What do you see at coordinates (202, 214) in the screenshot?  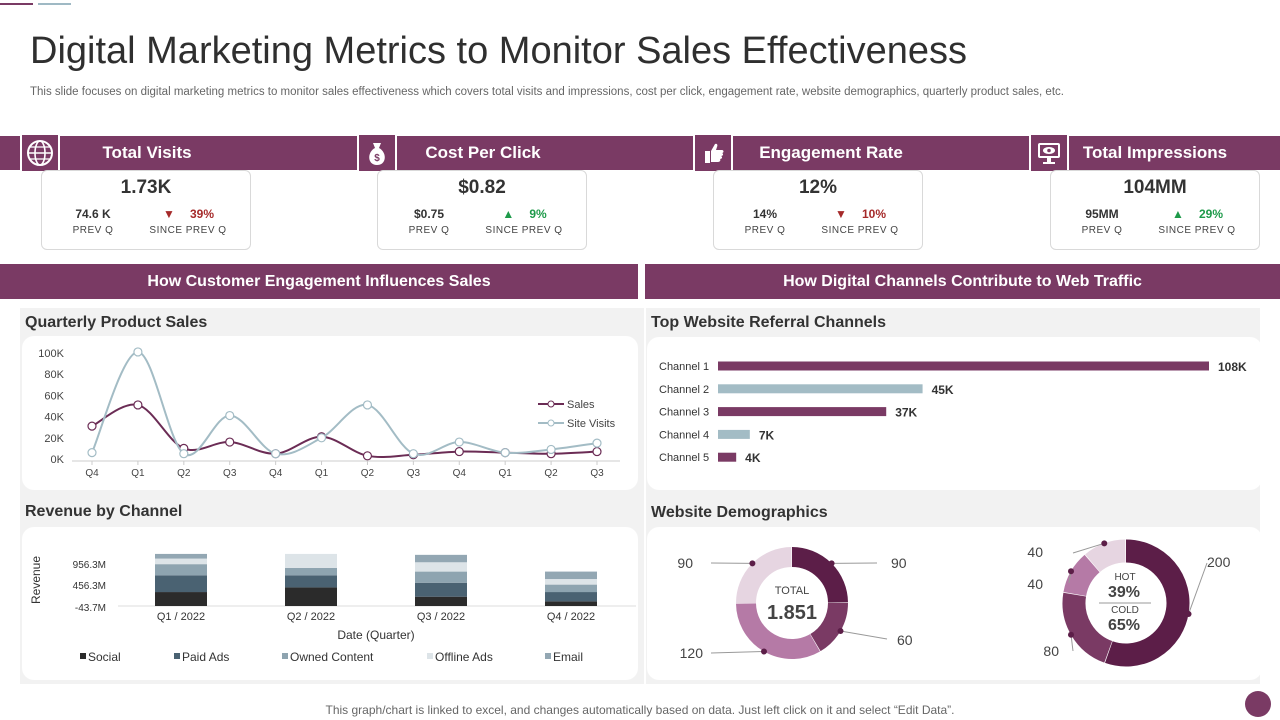 I see `kpi-change-value: 39%` at bounding box center [202, 214].